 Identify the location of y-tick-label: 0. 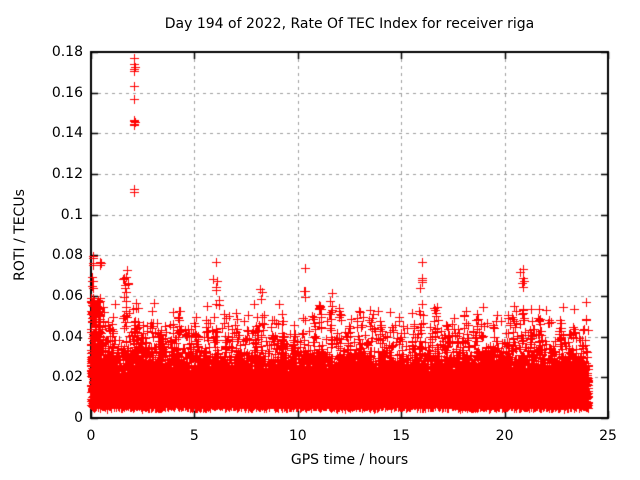
(78, 418).